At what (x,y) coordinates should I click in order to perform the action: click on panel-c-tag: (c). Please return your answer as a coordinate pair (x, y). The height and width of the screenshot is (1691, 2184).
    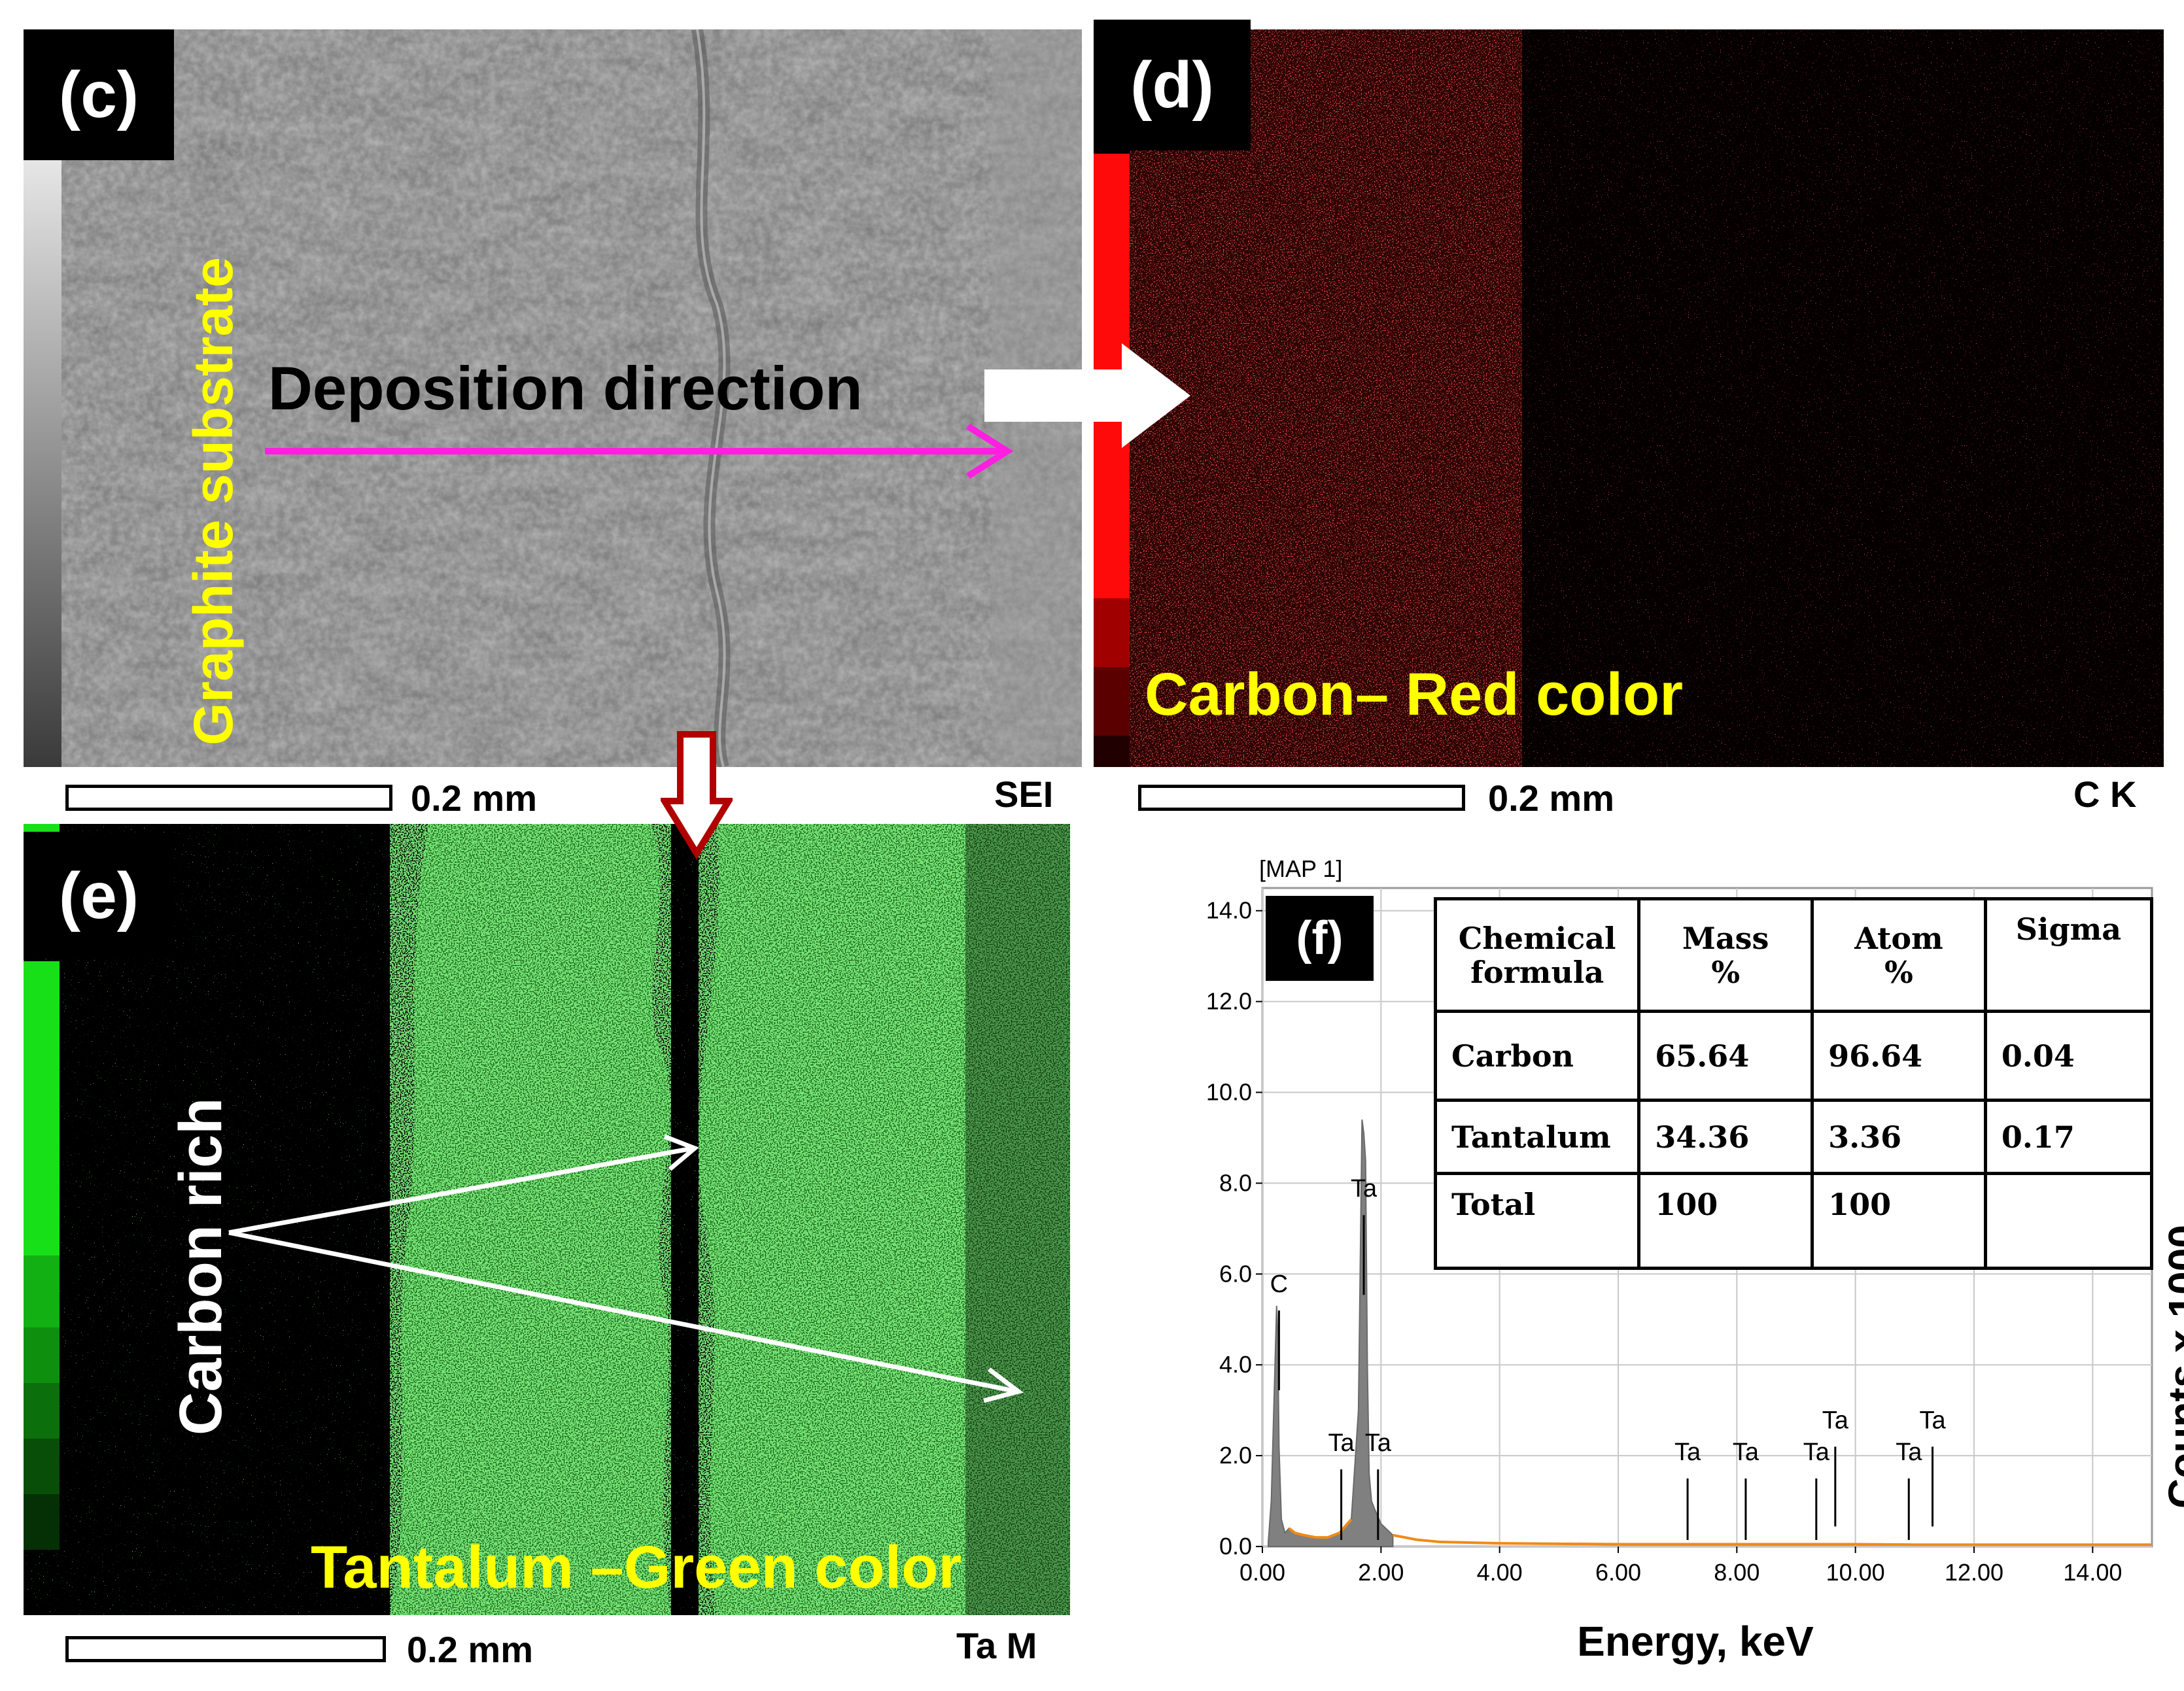
    Looking at the image, I should click on (99, 94).